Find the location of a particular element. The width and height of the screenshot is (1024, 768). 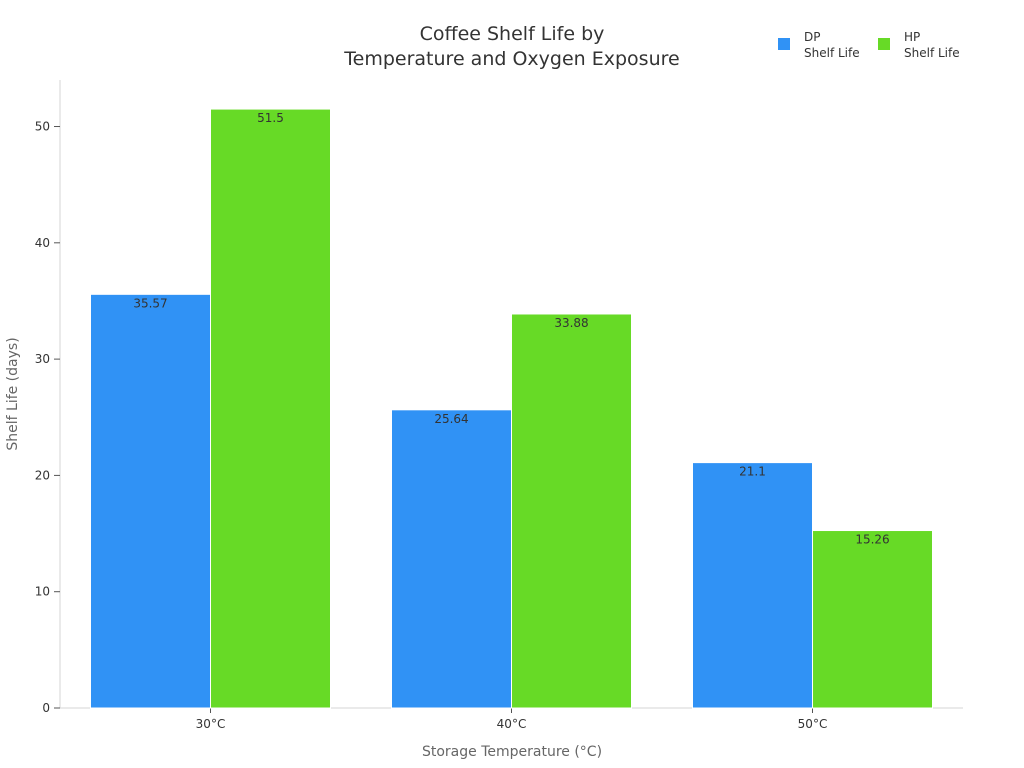

data-label: 25.64 is located at coordinates (451, 419).